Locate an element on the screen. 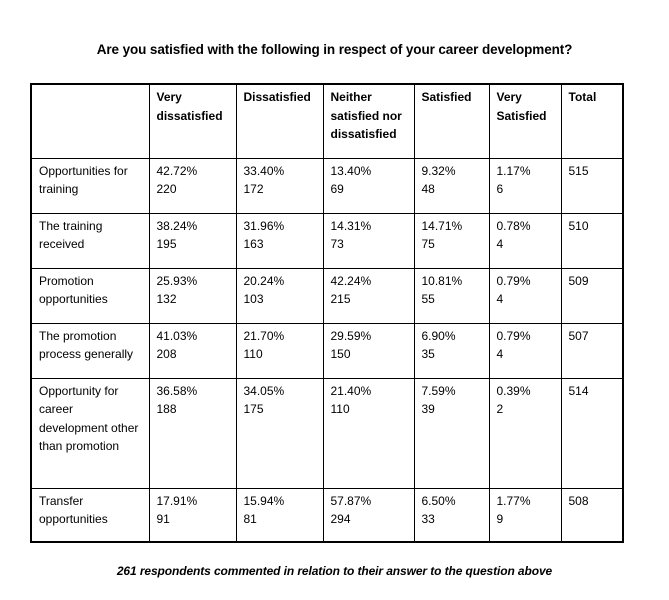  total-cell: 507 is located at coordinates (592, 350).